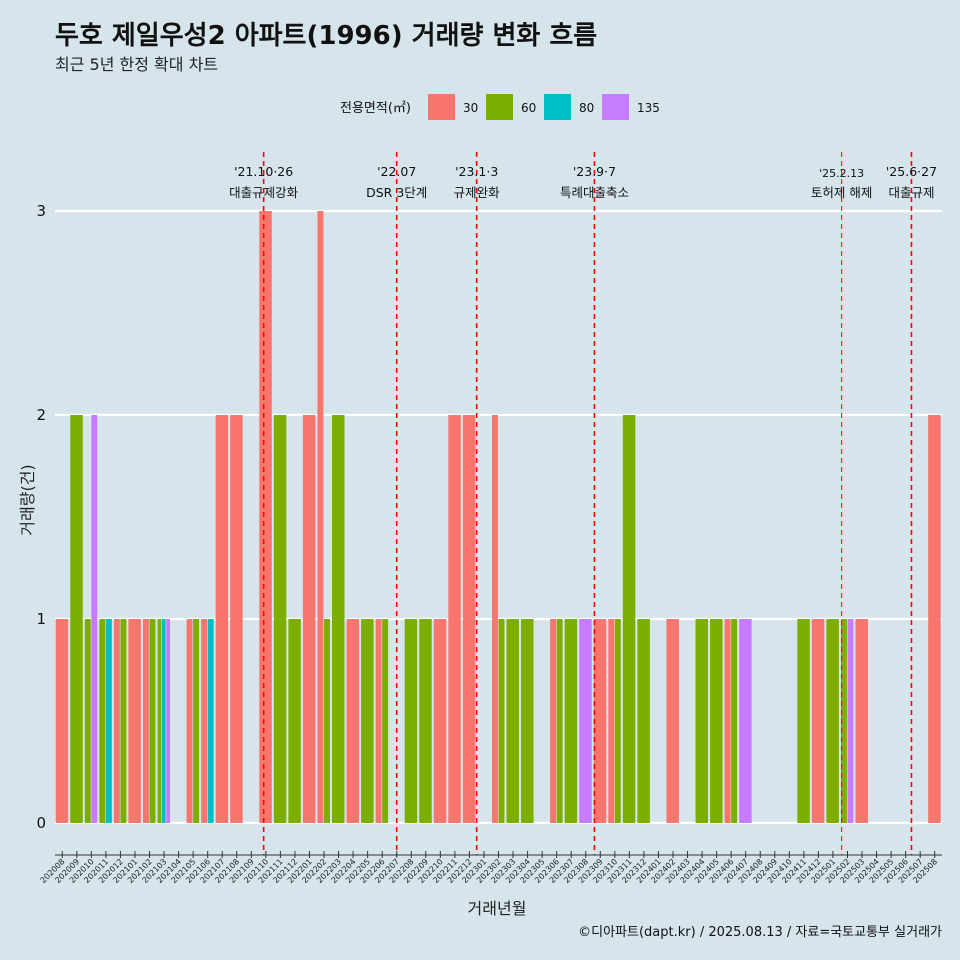 This screenshot has width=960, height=960. Describe the element at coordinates (841, 173) in the screenshot. I see `annotation-date: '25.2.13` at that location.